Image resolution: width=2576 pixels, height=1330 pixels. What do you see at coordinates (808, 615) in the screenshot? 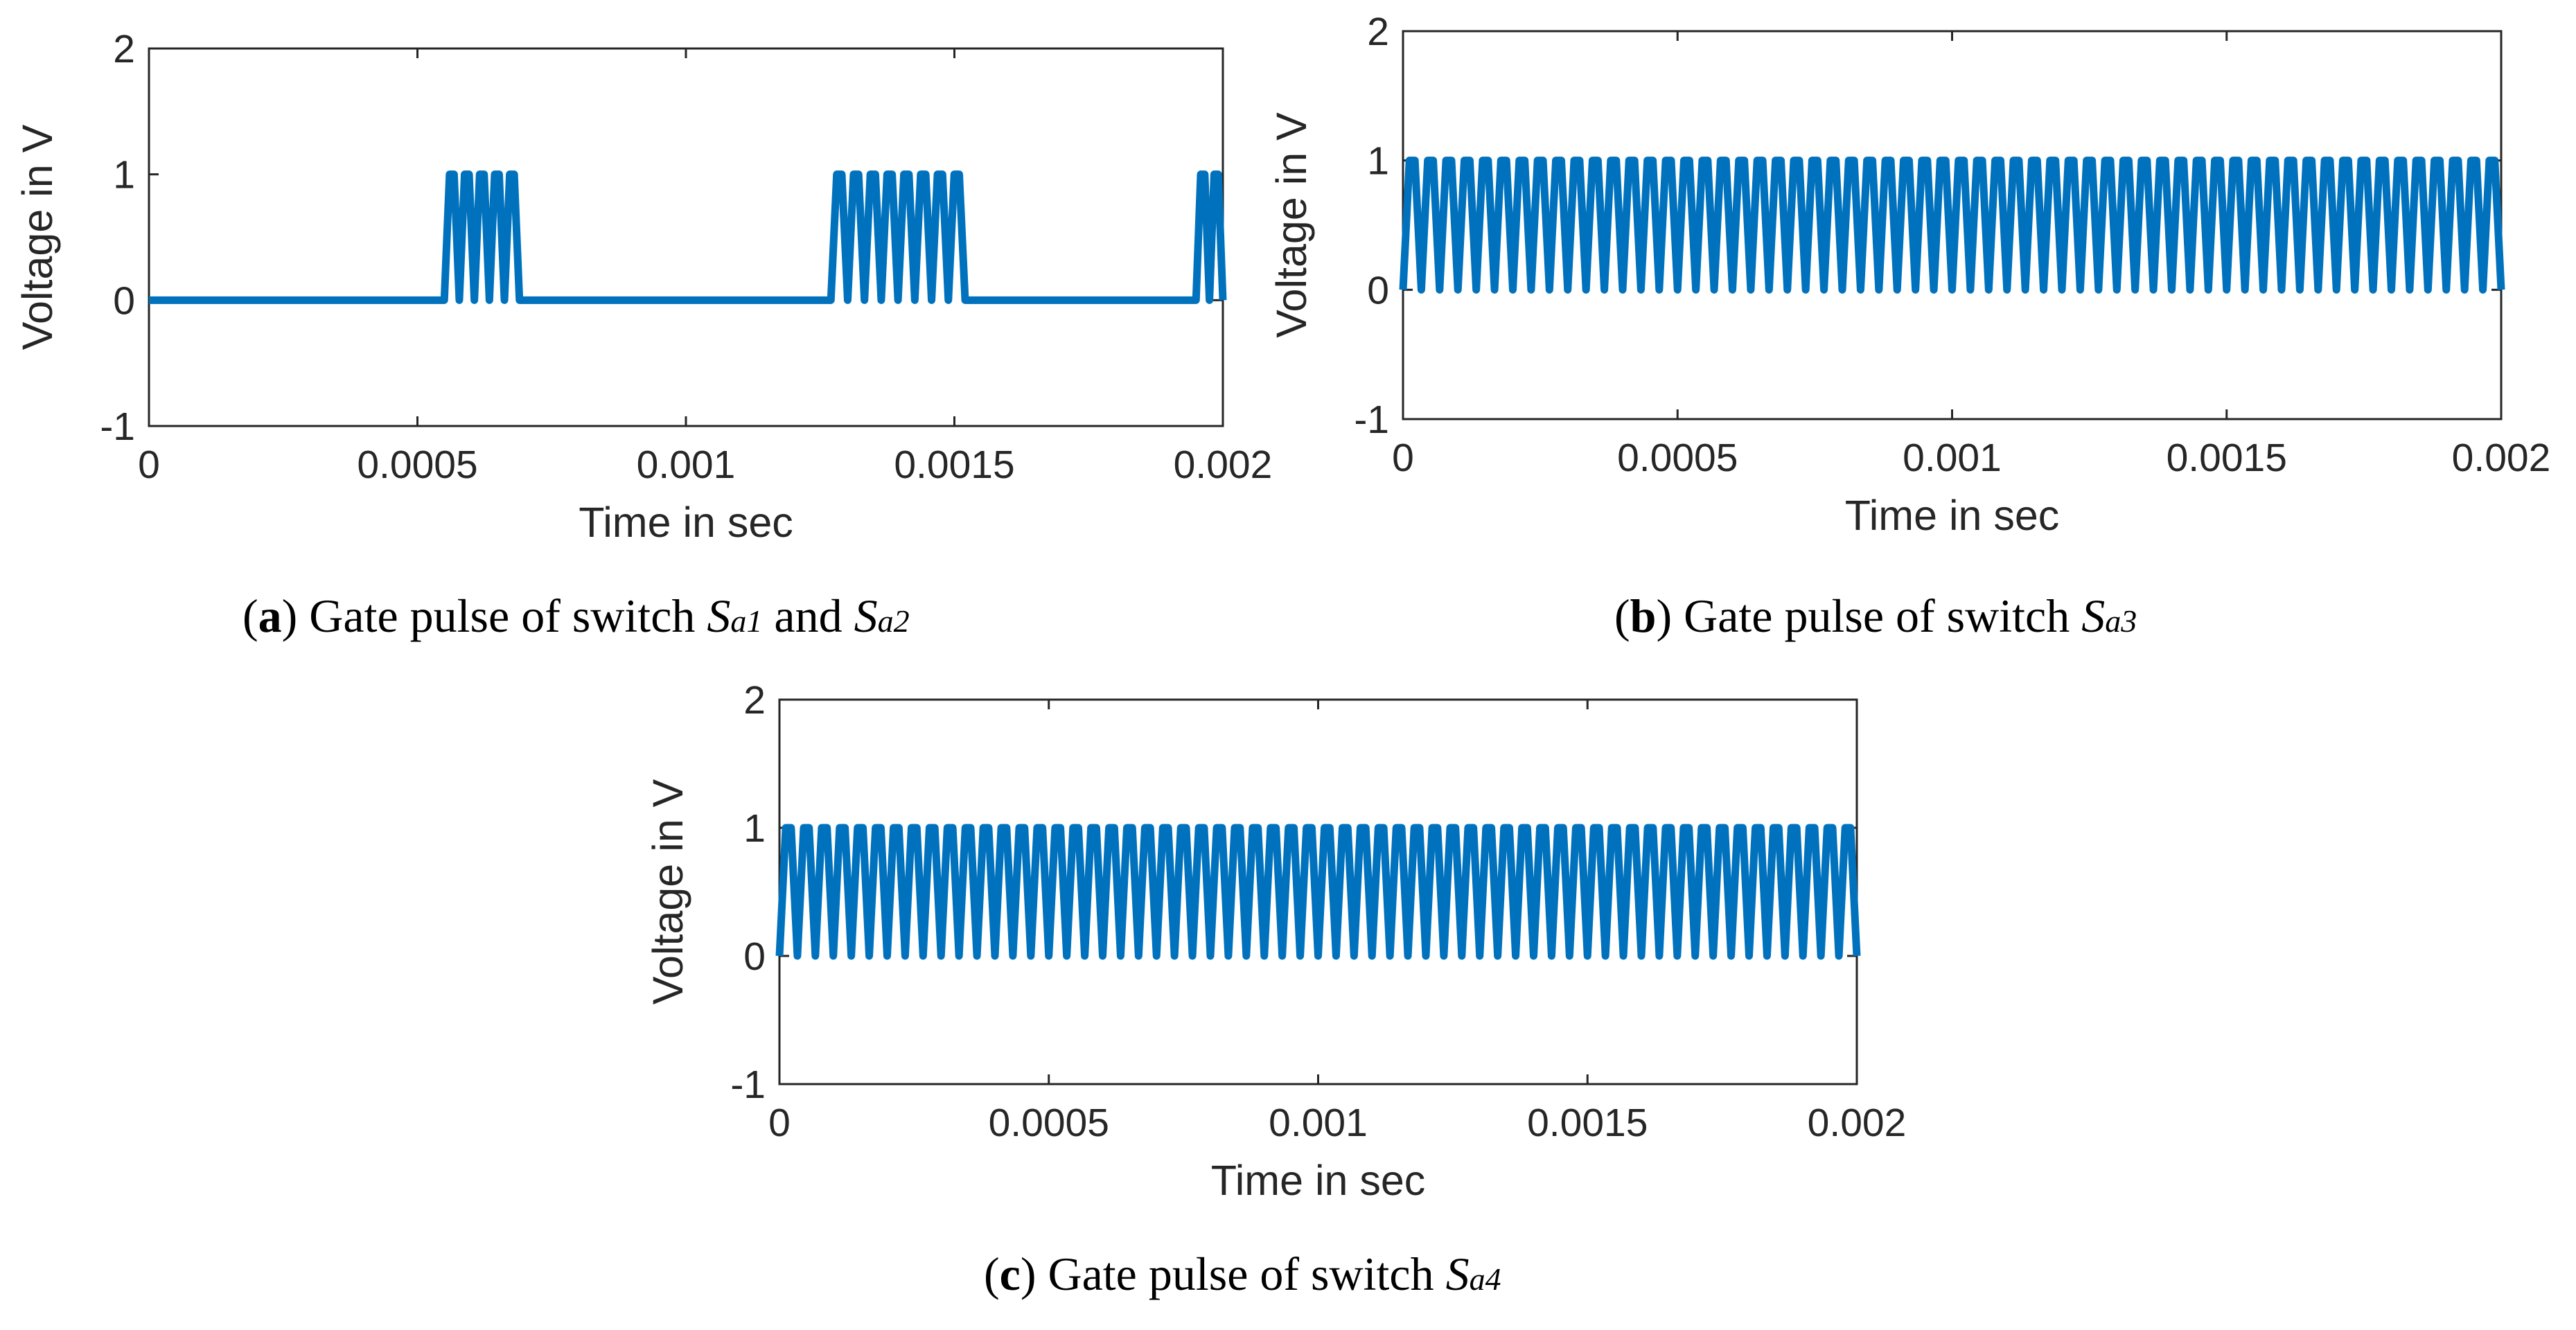
I see `caption-conjunction: and` at bounding box center [808, 615].